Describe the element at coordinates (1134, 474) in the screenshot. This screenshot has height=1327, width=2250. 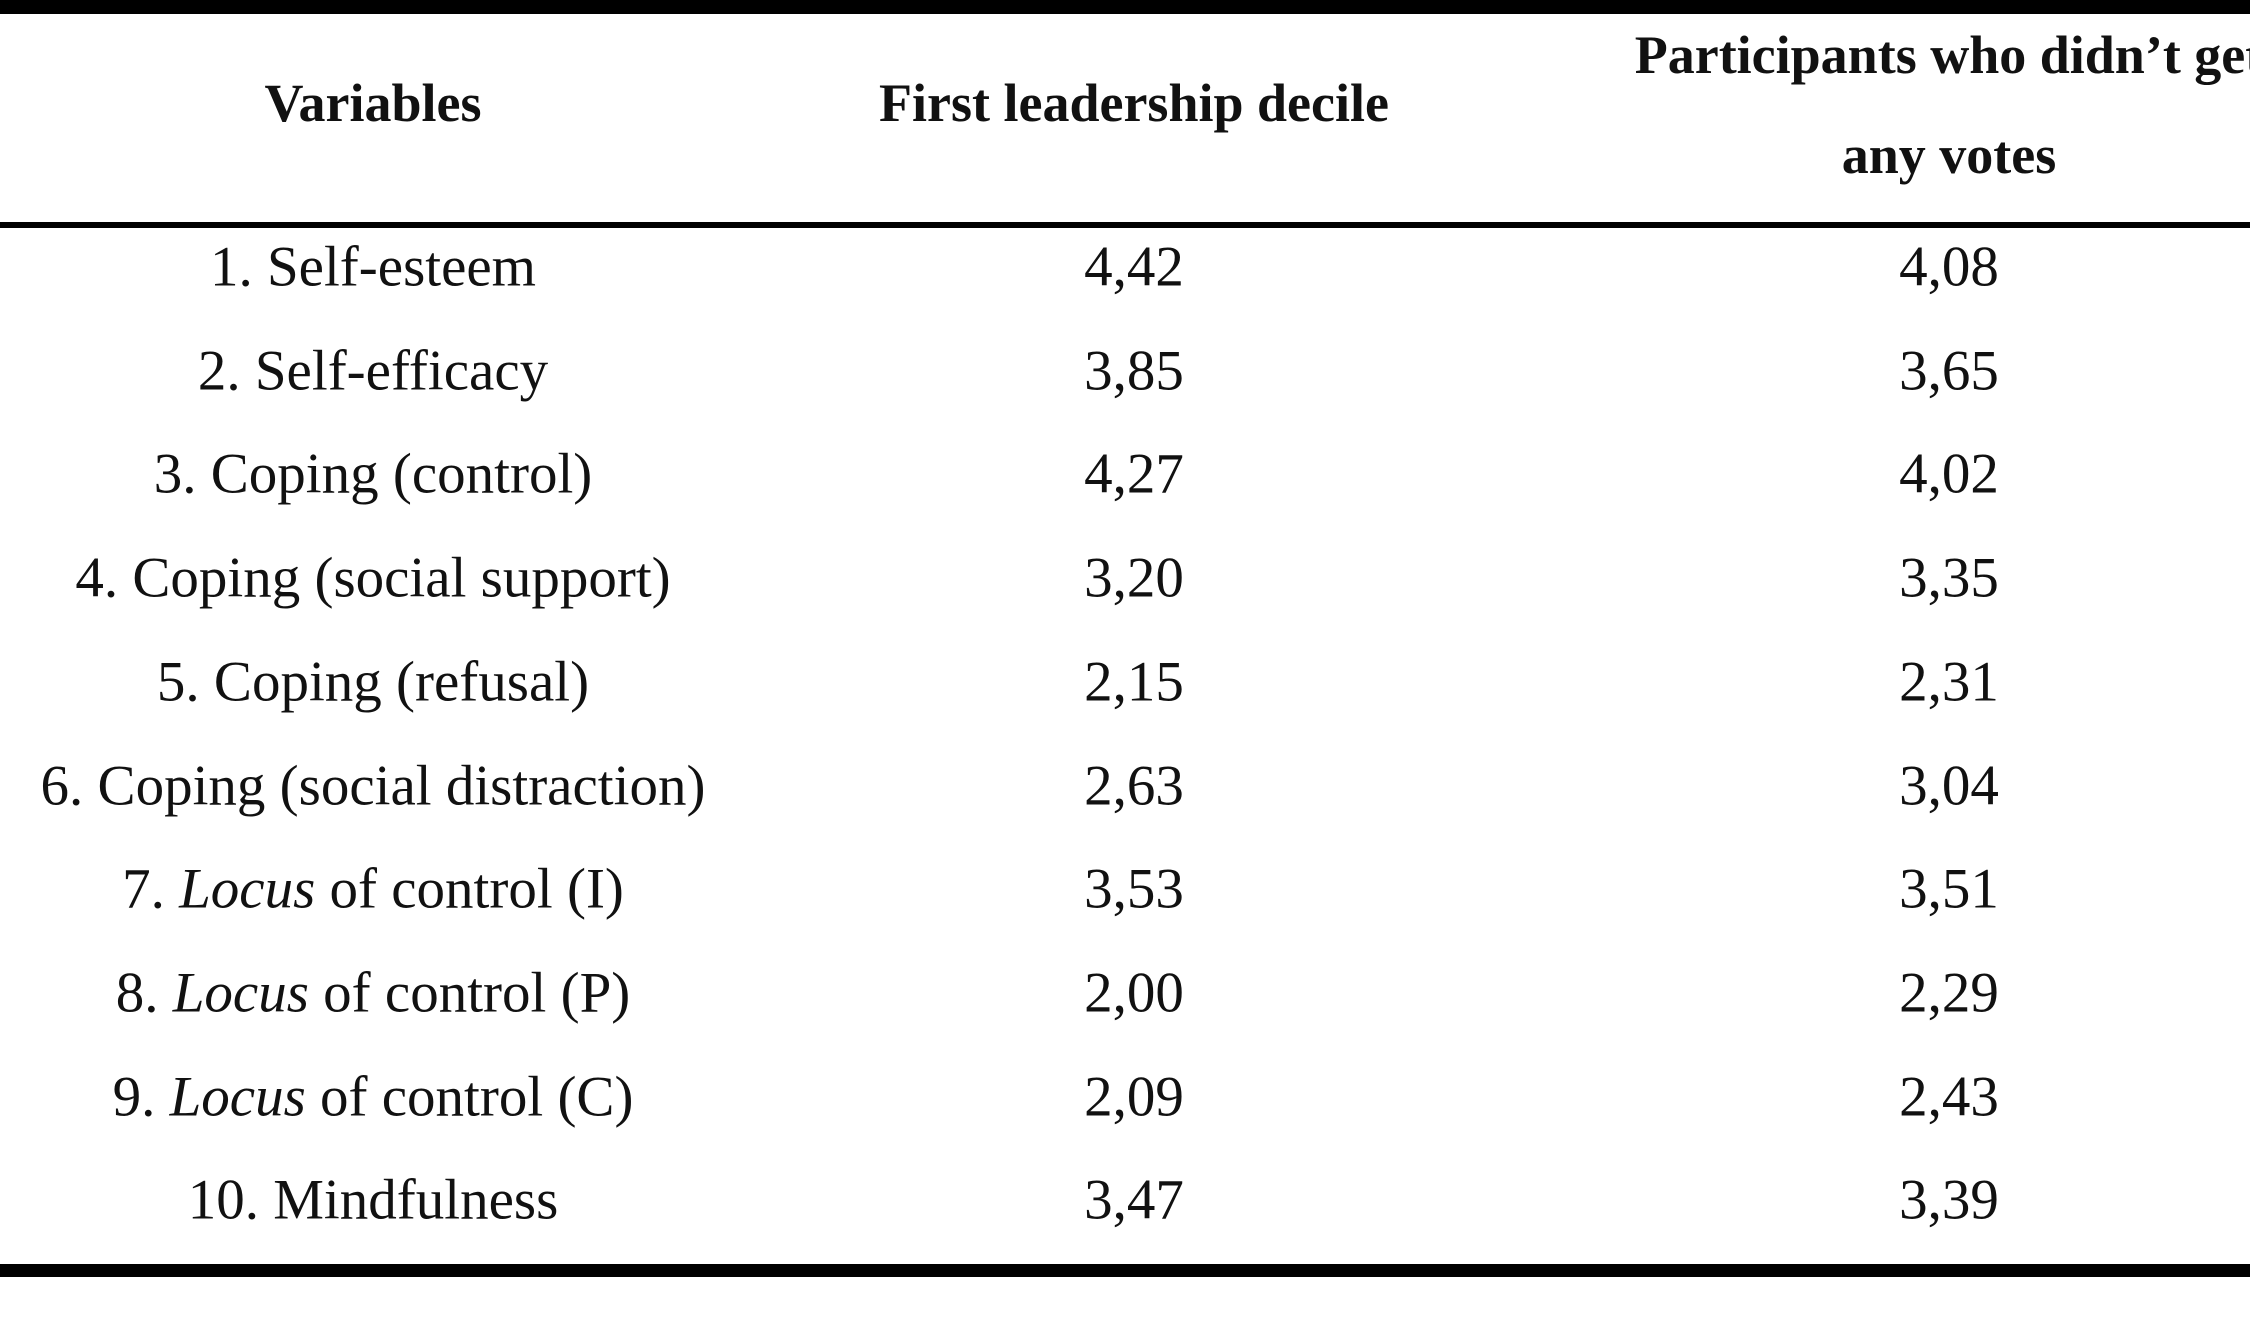
I see `value-cell: 4,27` at that location.